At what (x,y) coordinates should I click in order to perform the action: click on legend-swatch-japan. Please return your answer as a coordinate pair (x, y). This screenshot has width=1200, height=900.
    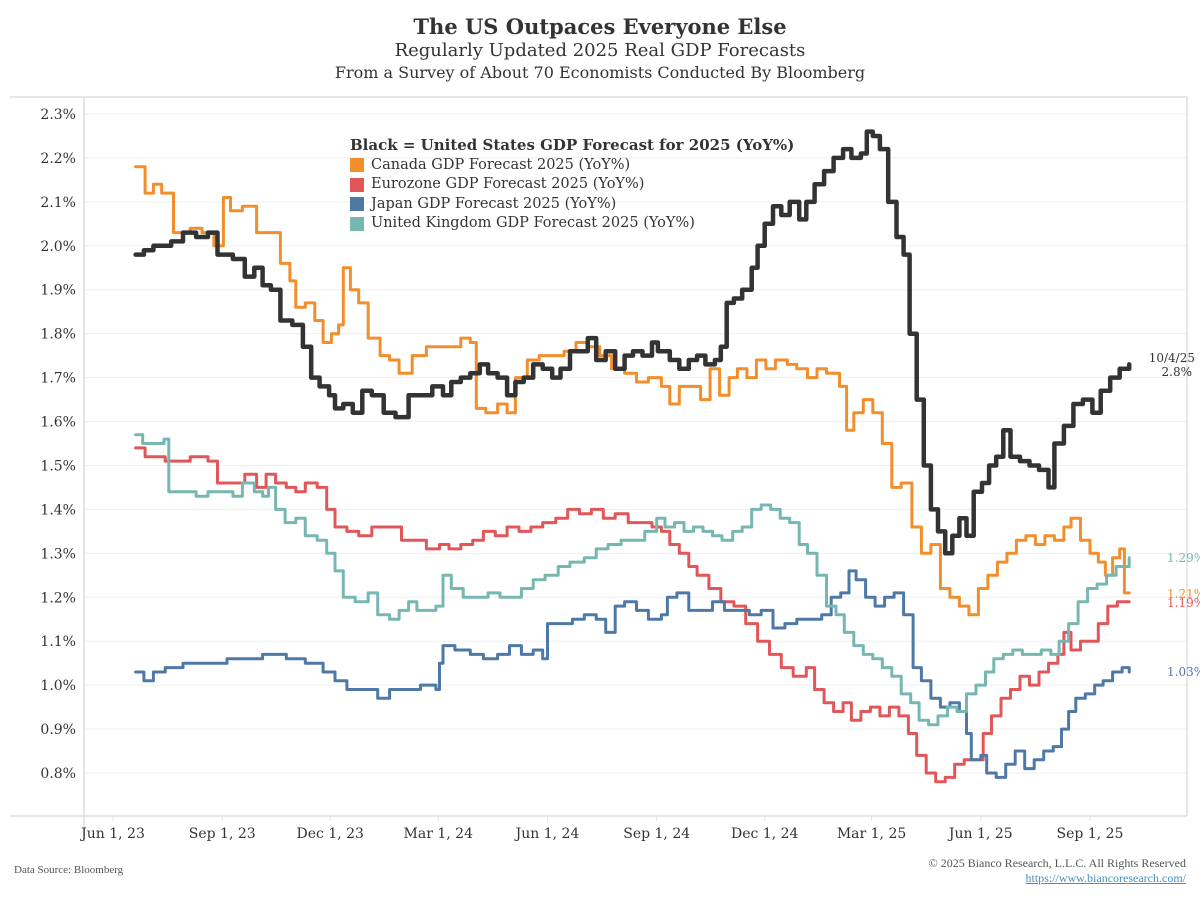
    Looking at the image, I should click on (357, 204).